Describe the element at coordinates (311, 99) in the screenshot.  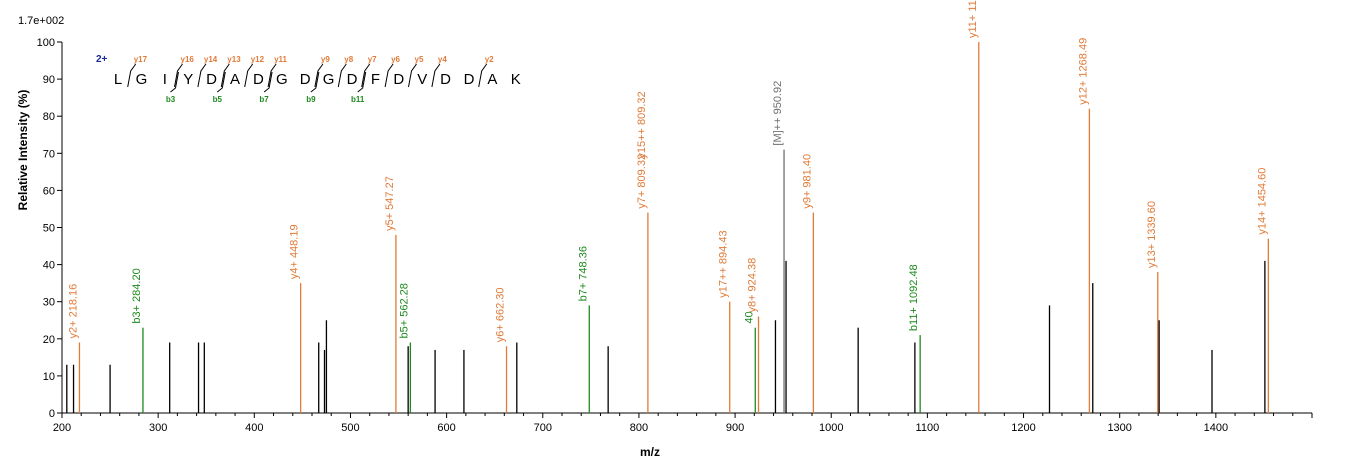
I see `b-ion-label: b9` at that location.